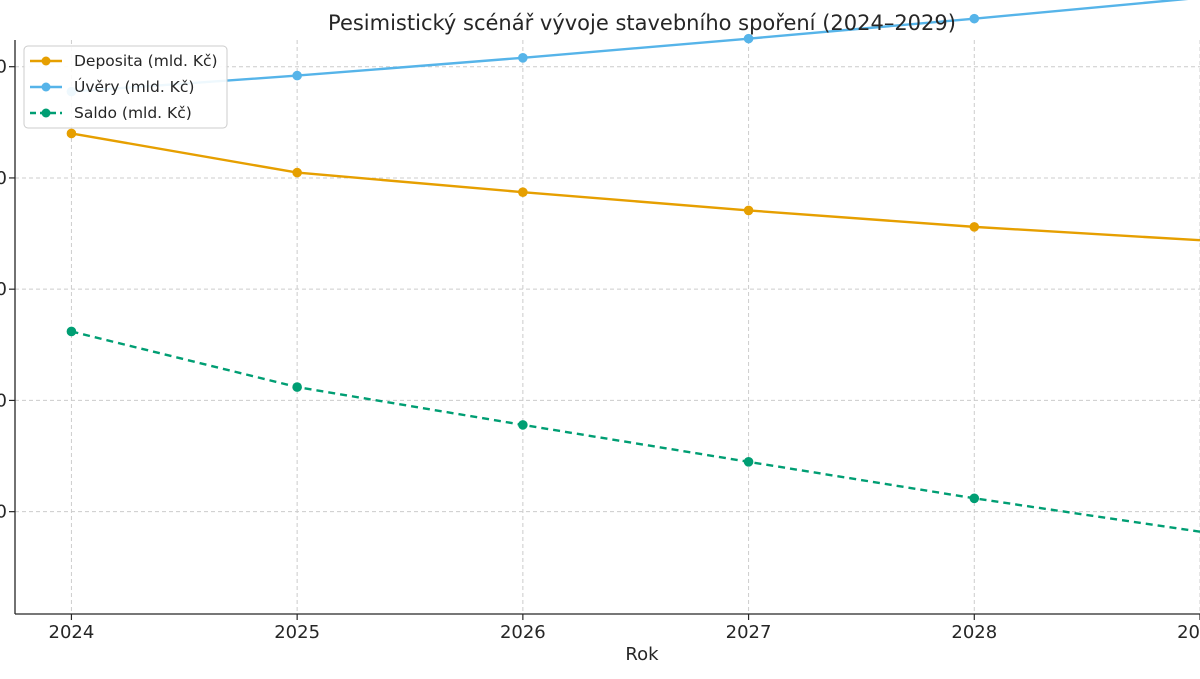  Describe the element at coordinates (146, 61) in the screenshot. I see `legend-label: Deposita (mld. Kč)` at that location.